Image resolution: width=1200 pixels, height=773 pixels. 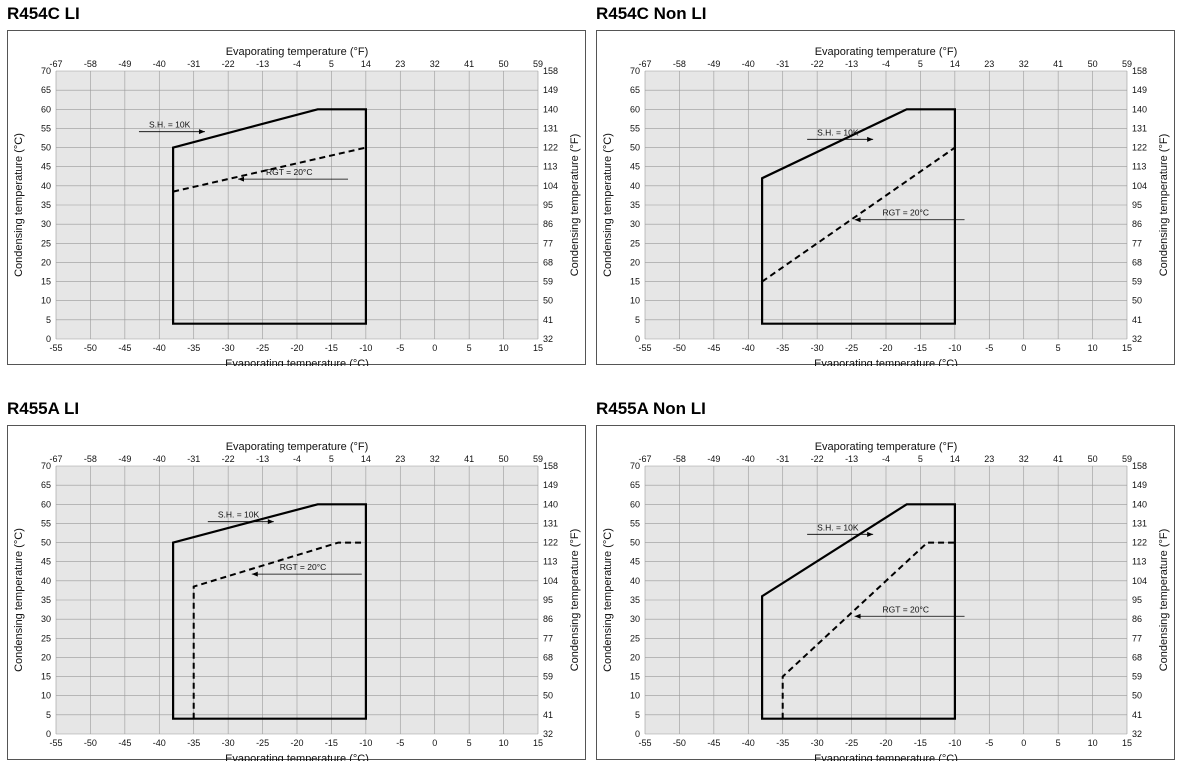 What do you see at coordinates (1139, 504) in the screenshot?
I see `y-right-tick-label: 140` at bounding box center [1139, 504].